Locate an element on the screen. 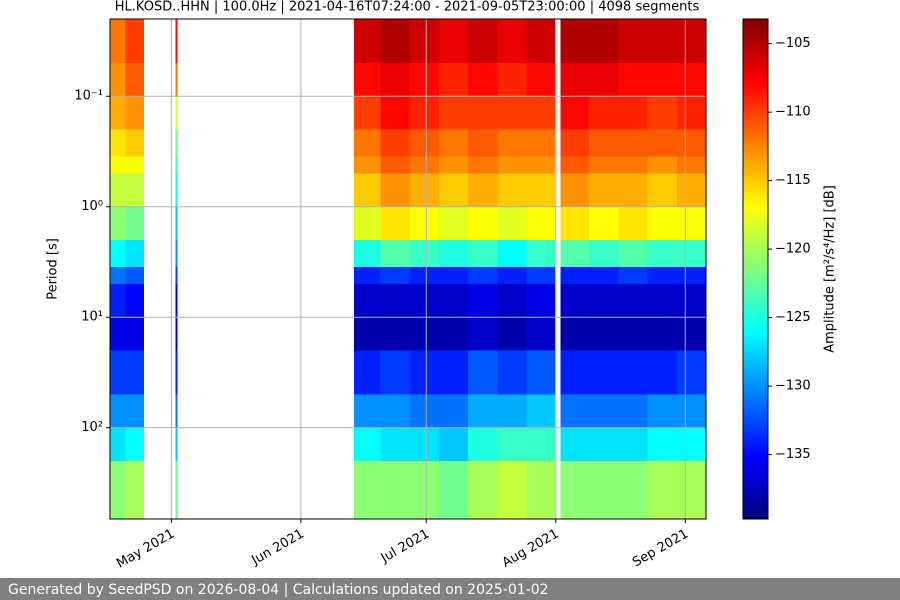  colorbar-tick-label: −120 is located at coordinates (793, 249).